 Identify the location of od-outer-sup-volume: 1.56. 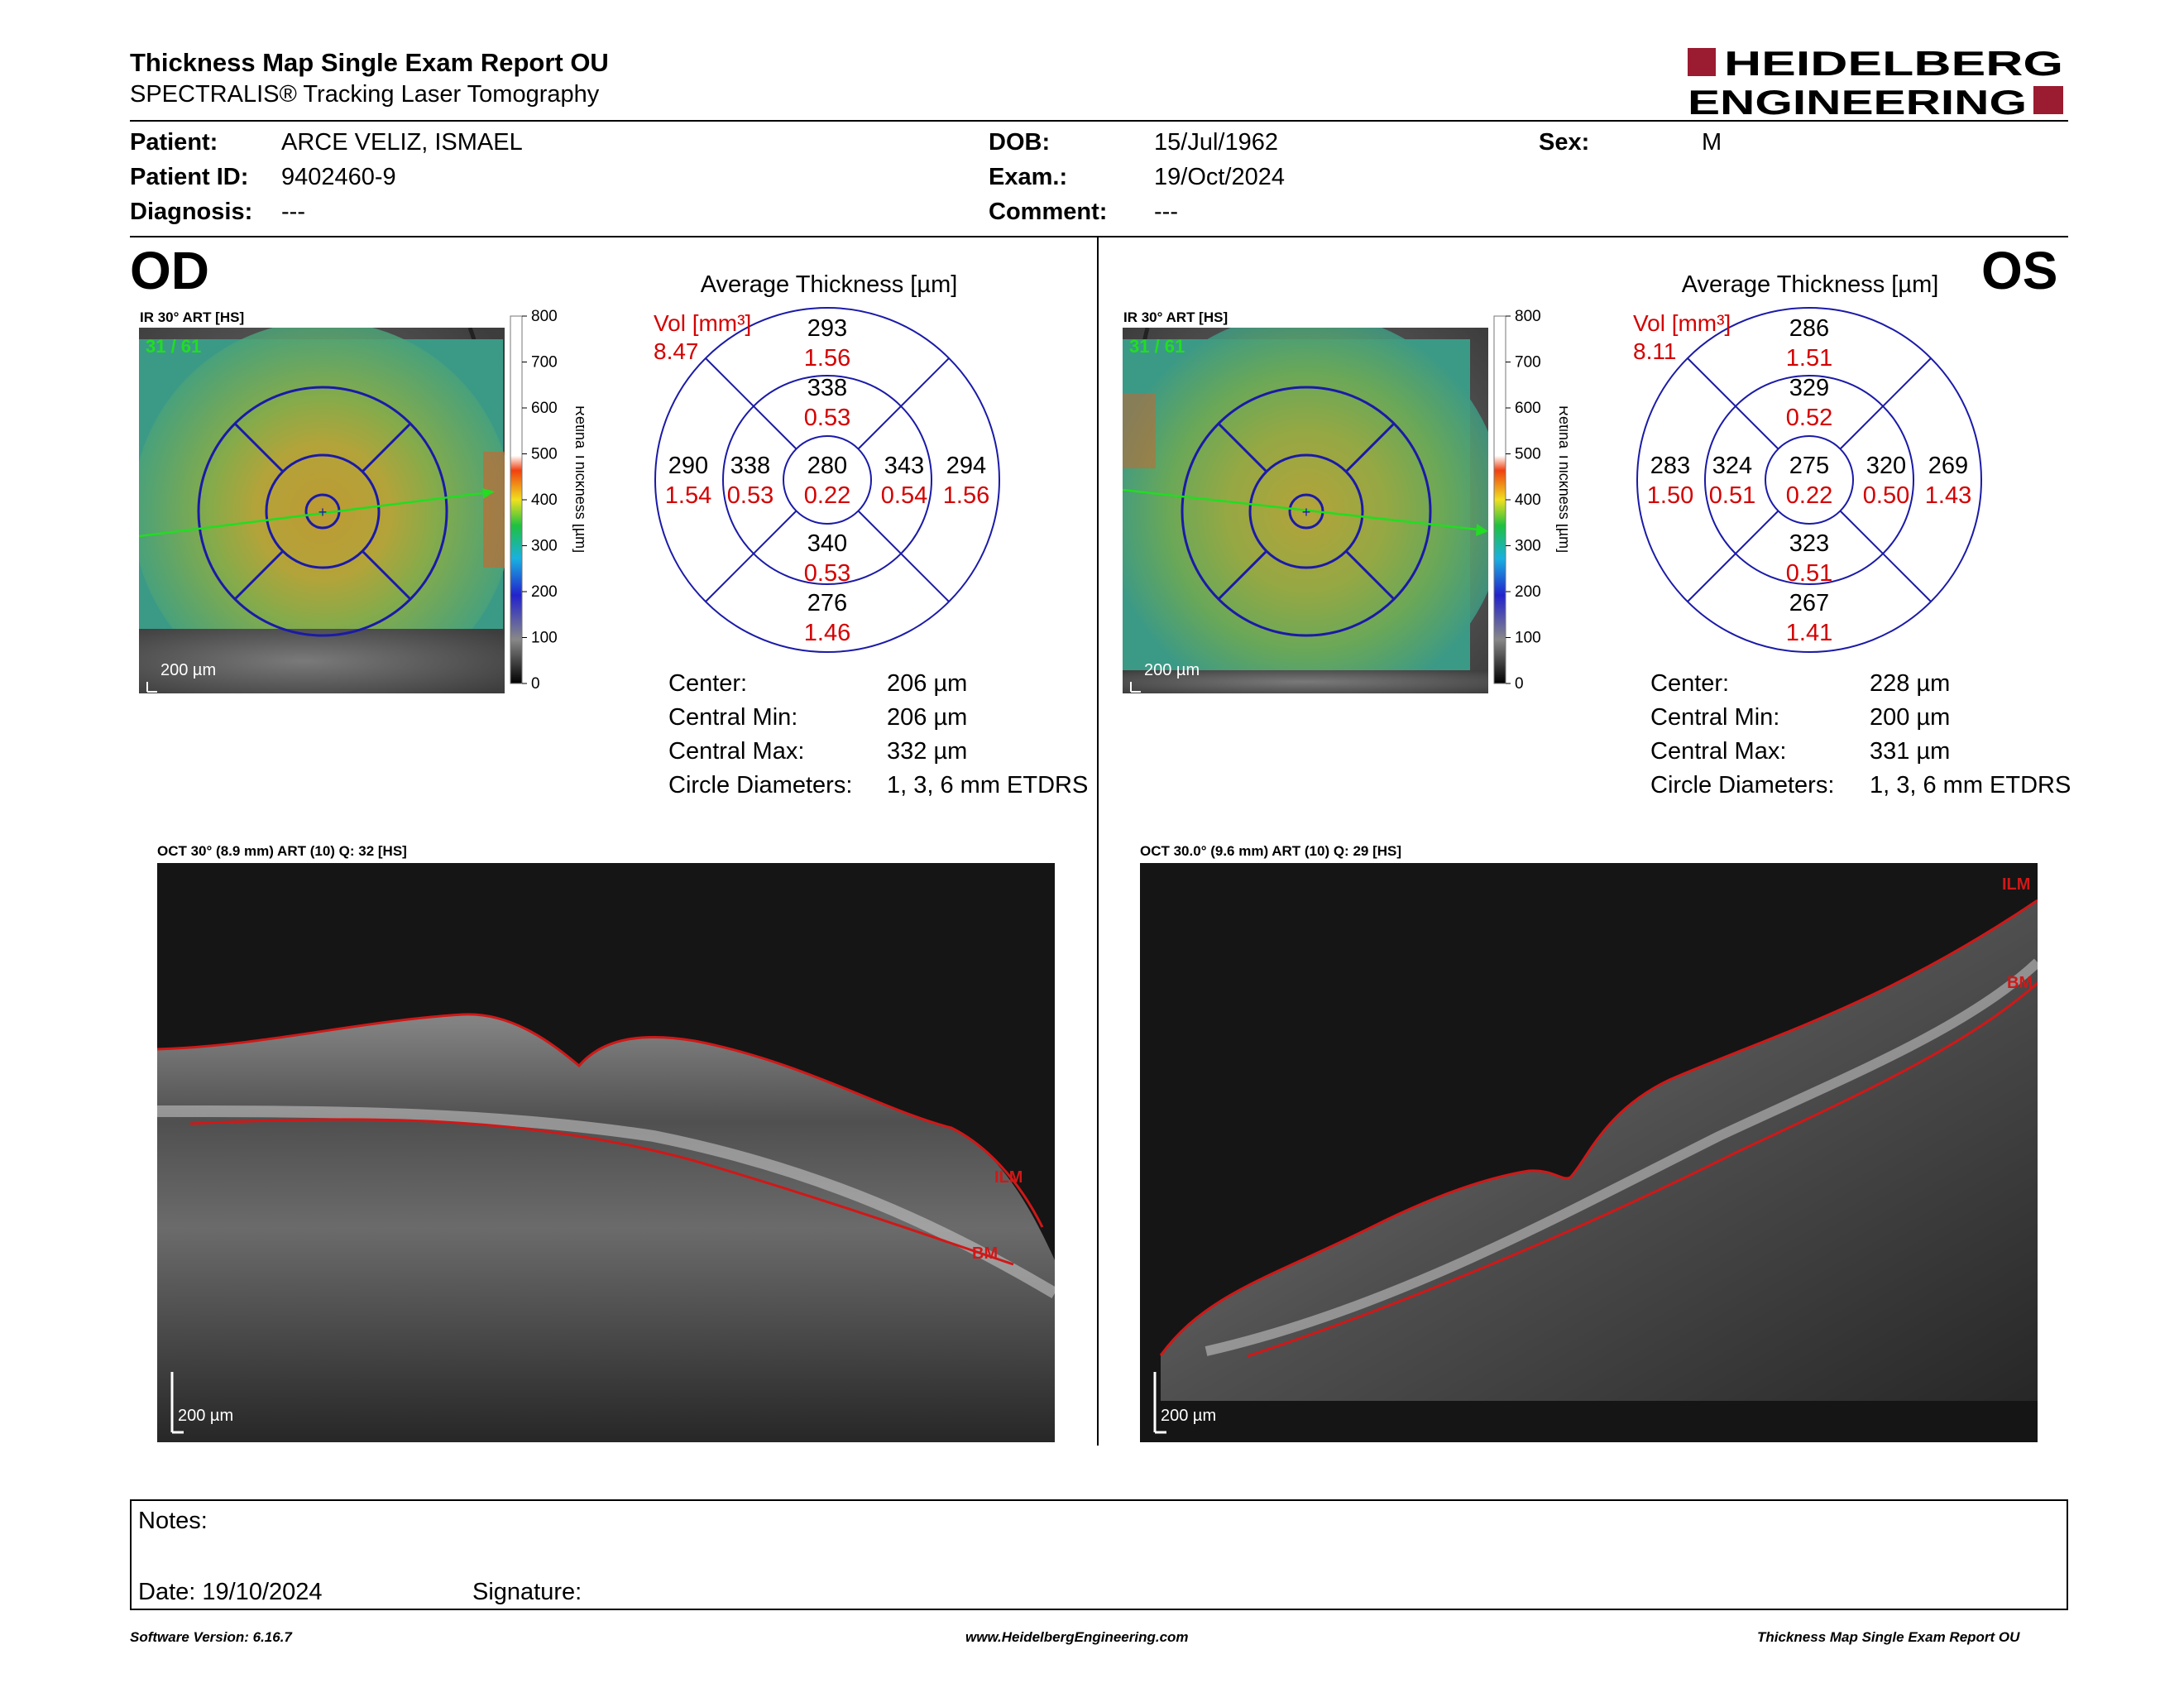
(827, 358).